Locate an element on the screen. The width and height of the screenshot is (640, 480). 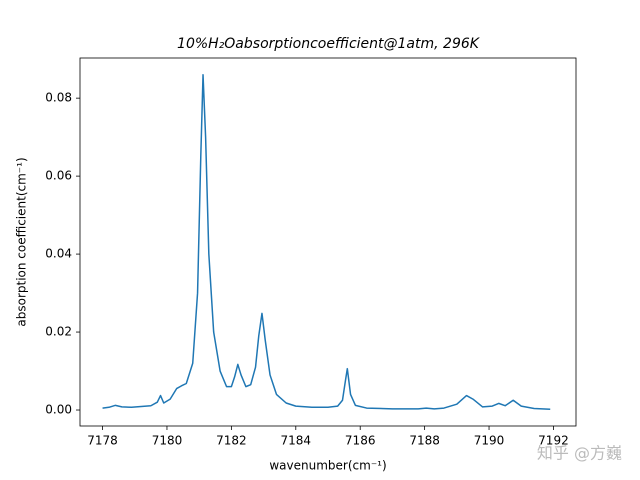
watermark: 知乎 @方巍 is located at coordinates (579, 453).